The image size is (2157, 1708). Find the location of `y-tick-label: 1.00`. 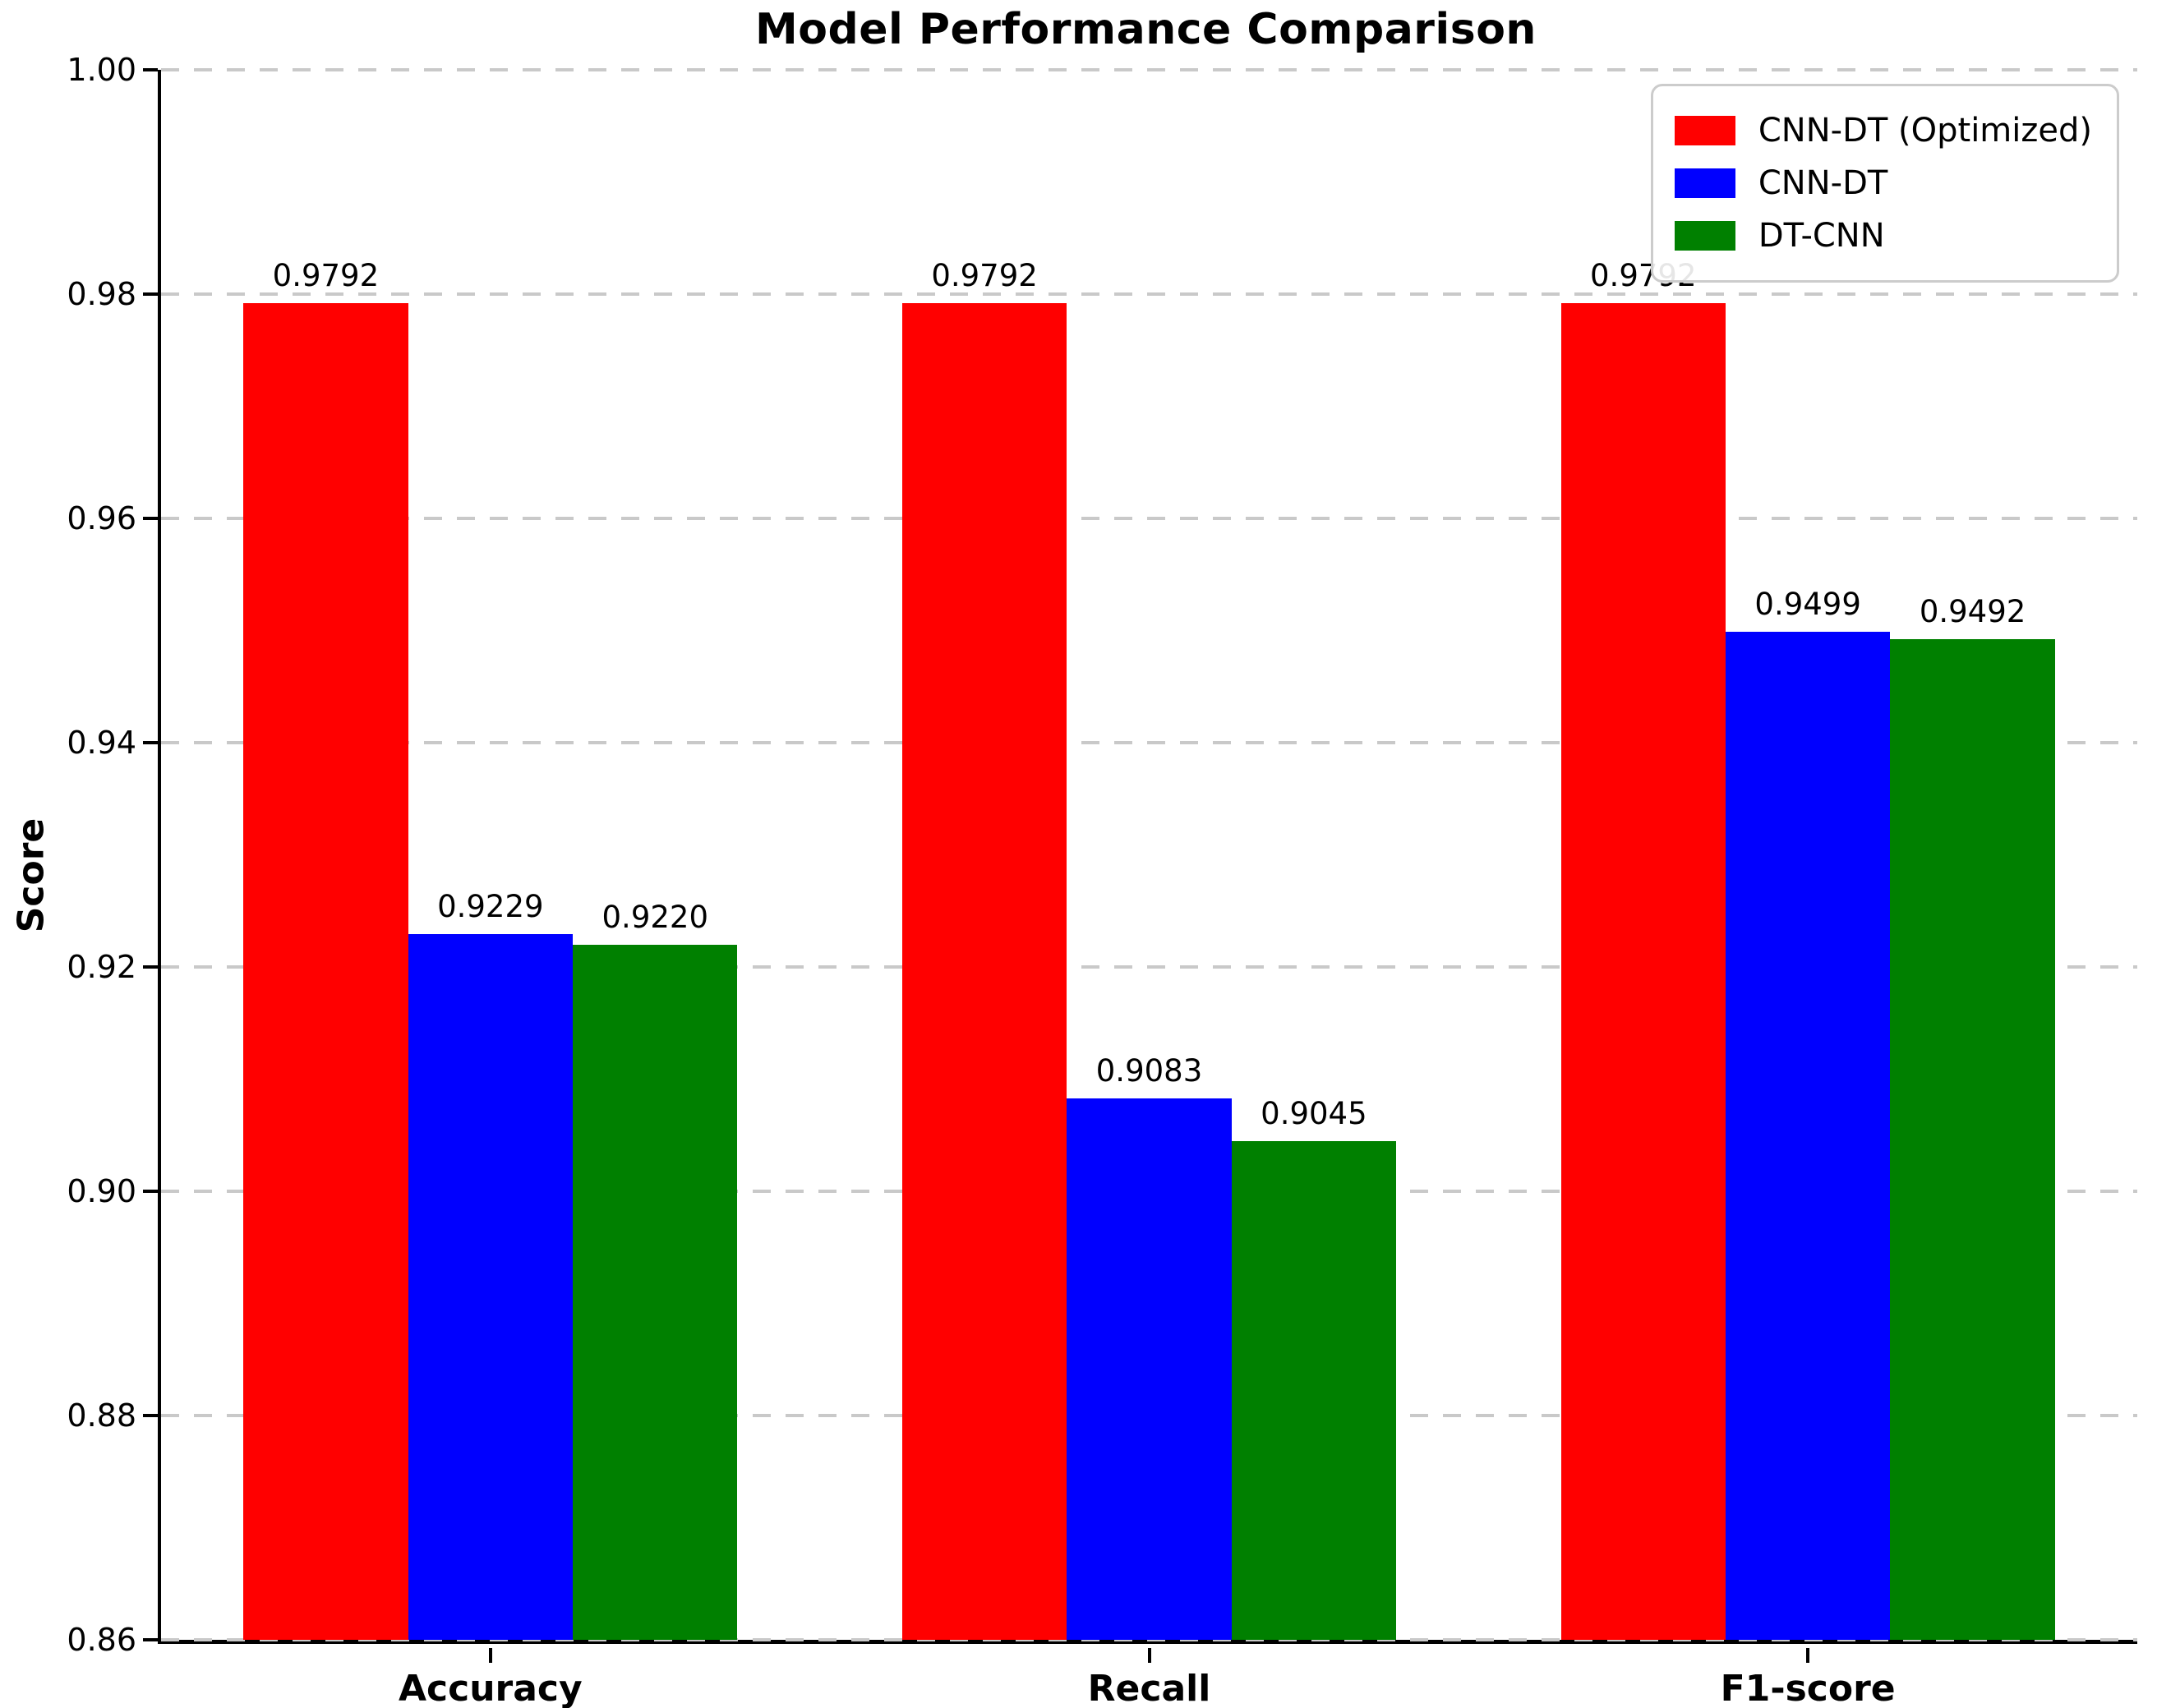

y-tick-label: 1.00 is located at coordinates (101, 70).